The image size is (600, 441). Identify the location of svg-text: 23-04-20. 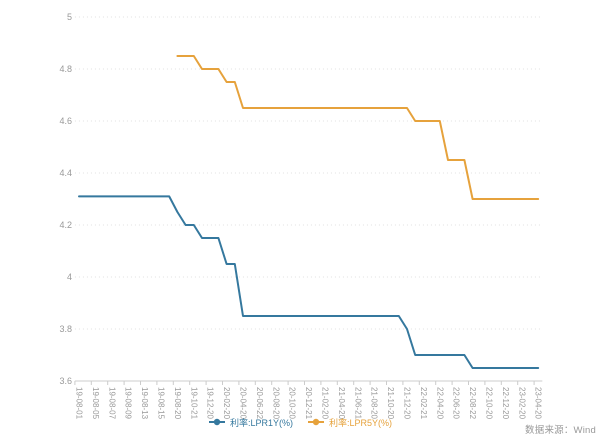
(538, 403).